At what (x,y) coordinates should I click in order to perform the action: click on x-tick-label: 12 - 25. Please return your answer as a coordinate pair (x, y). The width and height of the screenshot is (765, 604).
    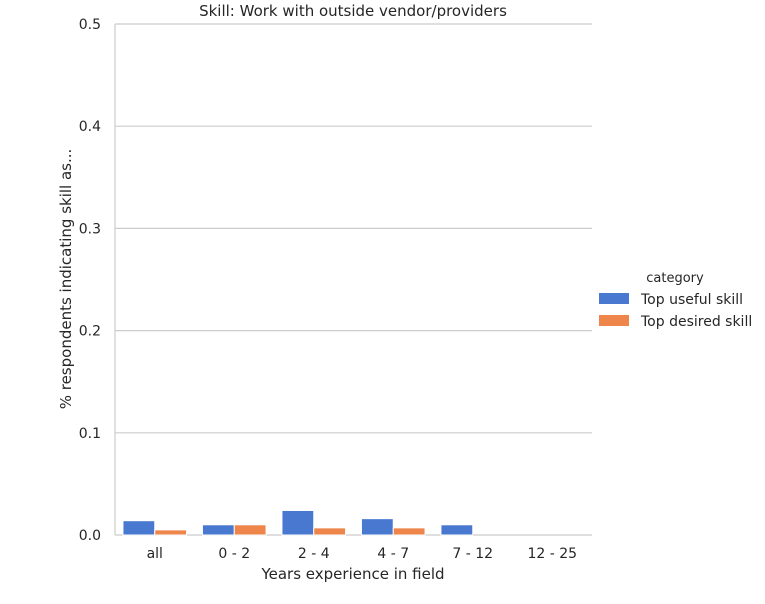
    Looking at the image, I should click on (552, 554).